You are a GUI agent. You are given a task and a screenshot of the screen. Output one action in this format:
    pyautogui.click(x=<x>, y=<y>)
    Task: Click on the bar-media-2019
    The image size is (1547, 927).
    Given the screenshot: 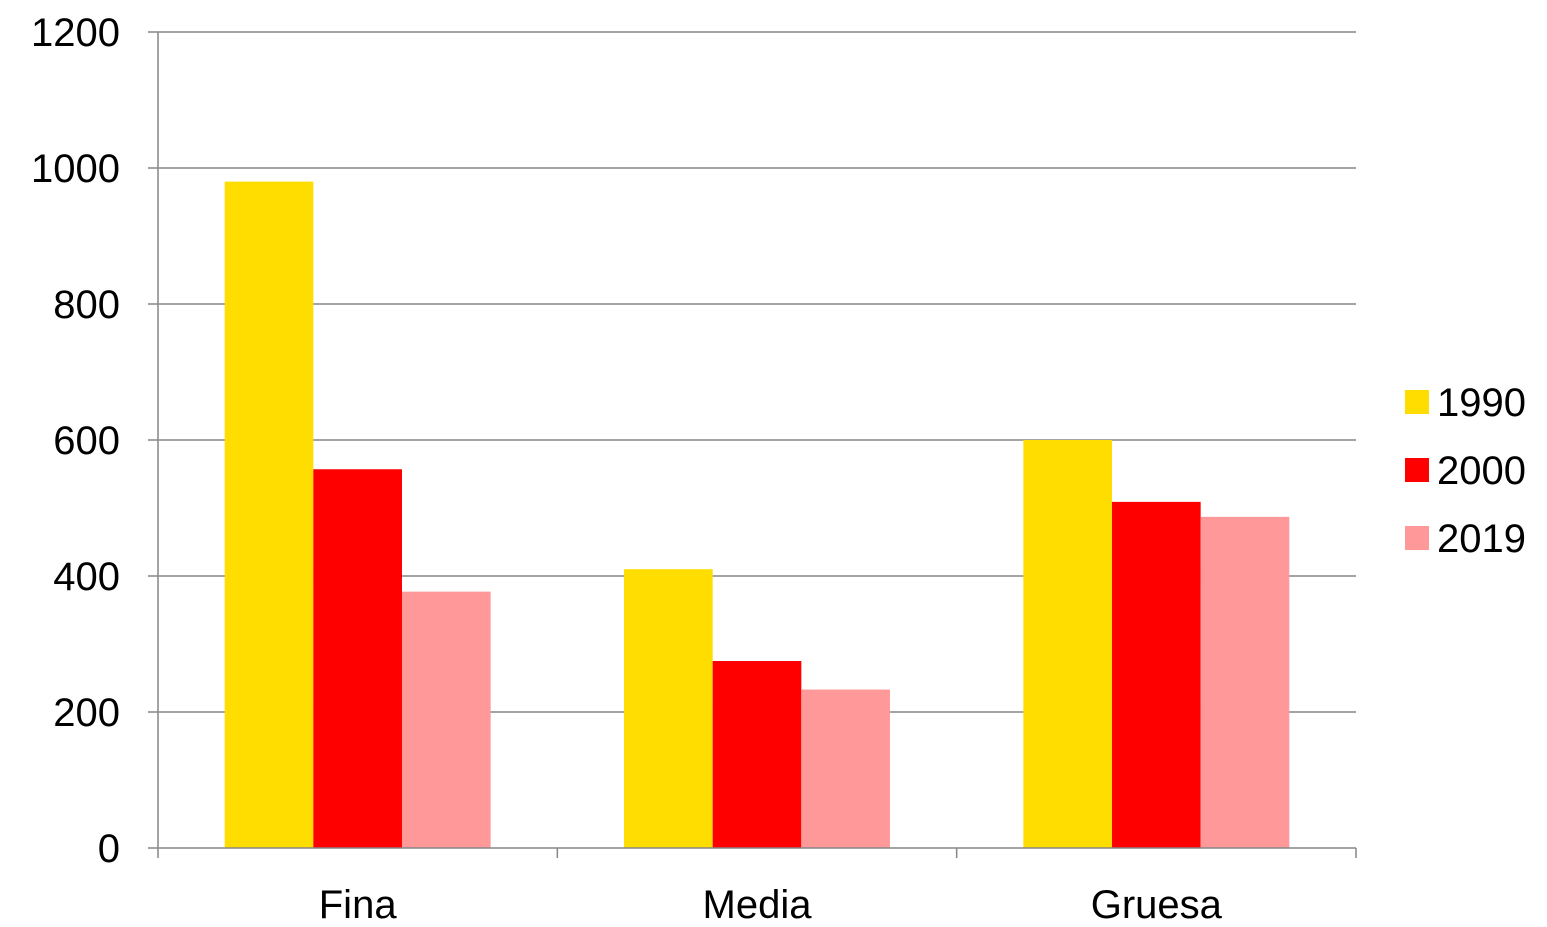 What is the action you would take?
    pyautogui.click(x=845, y=768)
    